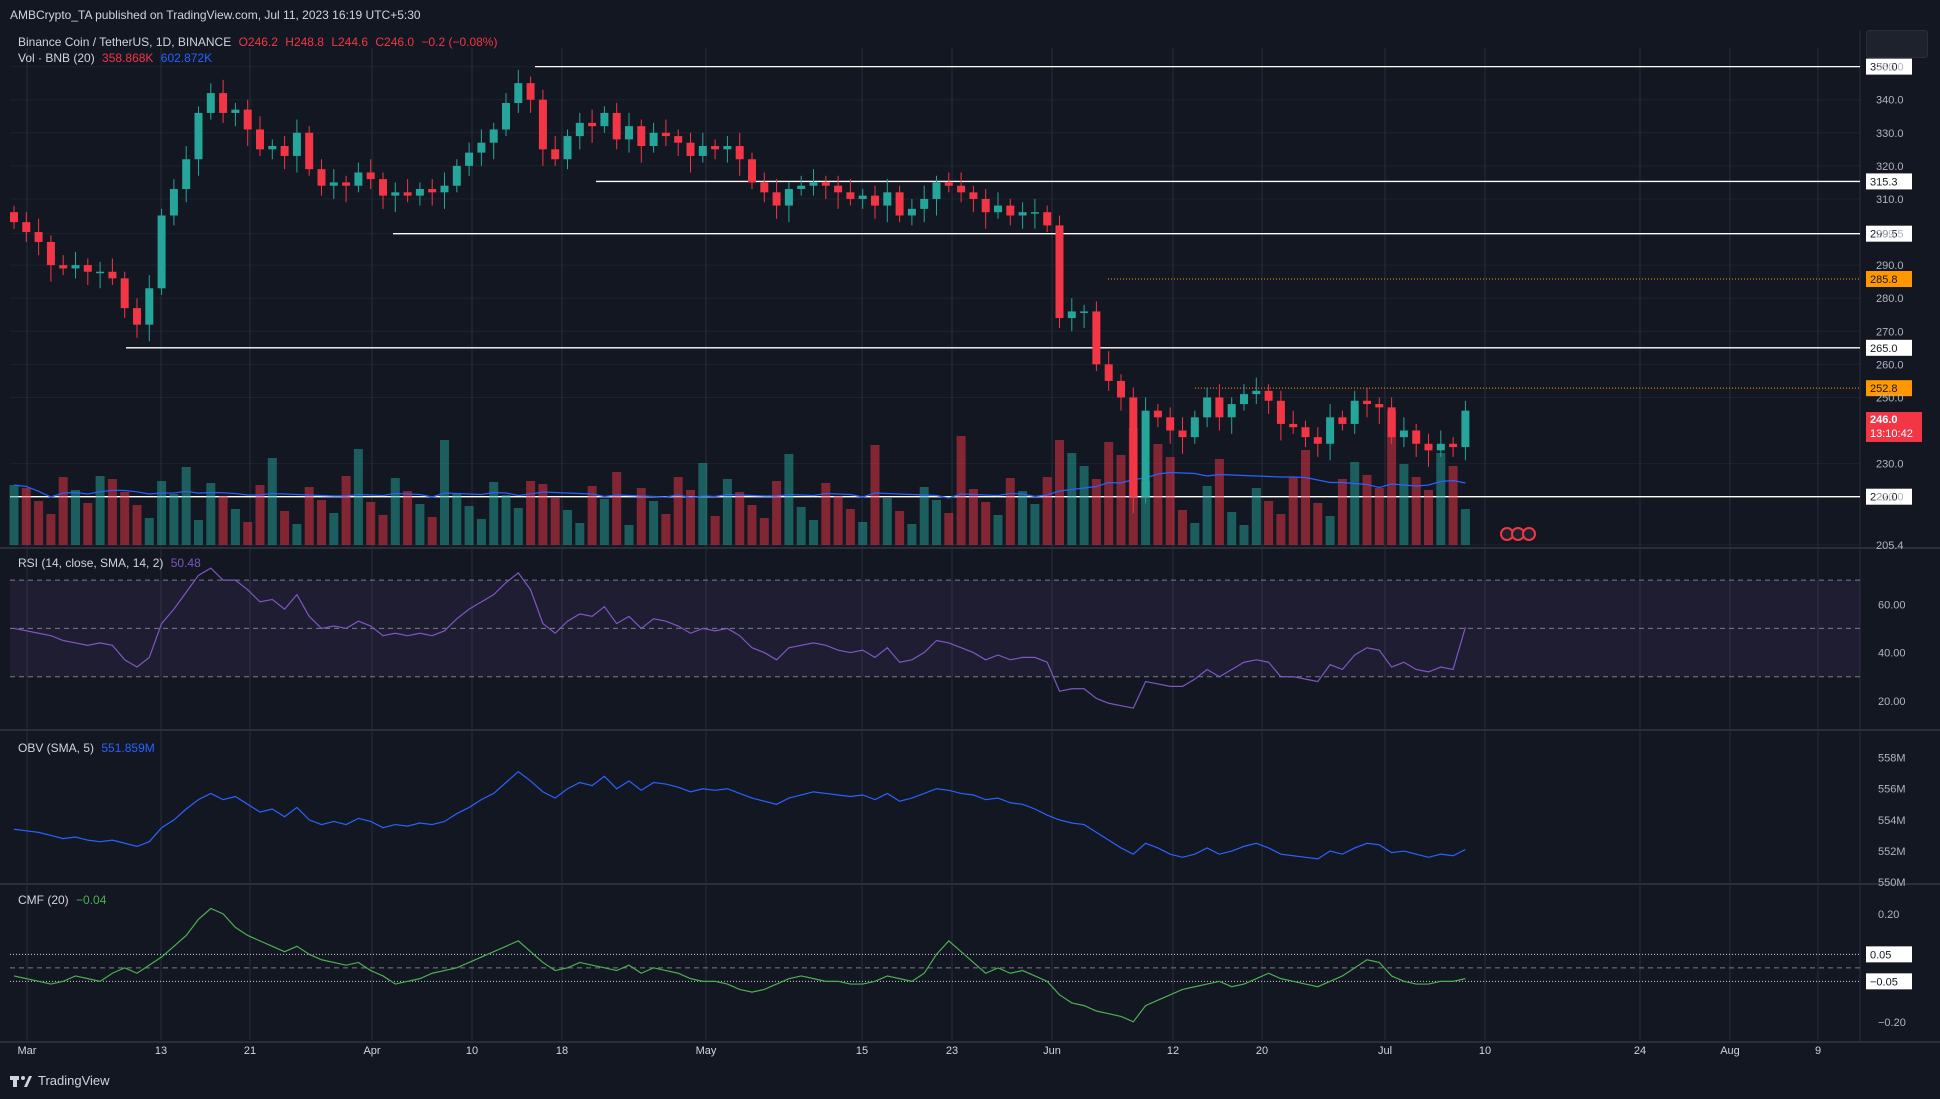  I want to click on cmf-level-tag, so click(1889, 954).